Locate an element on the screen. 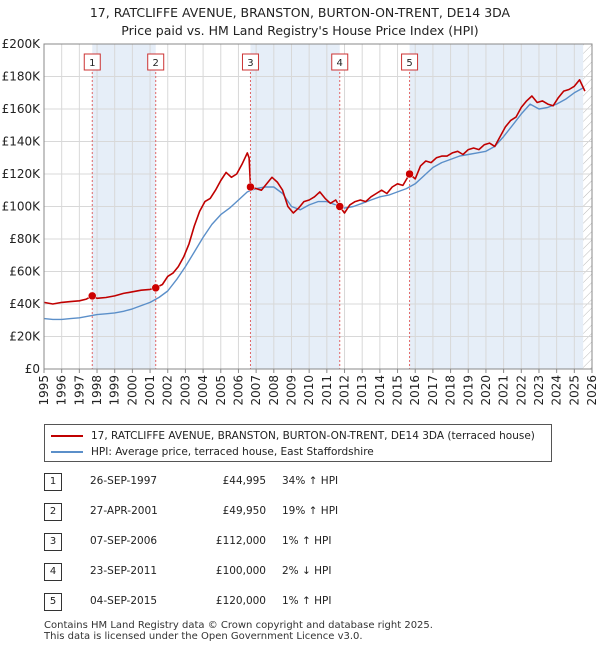  x-tick-label: 2025 is located at coordinates (574, 390).